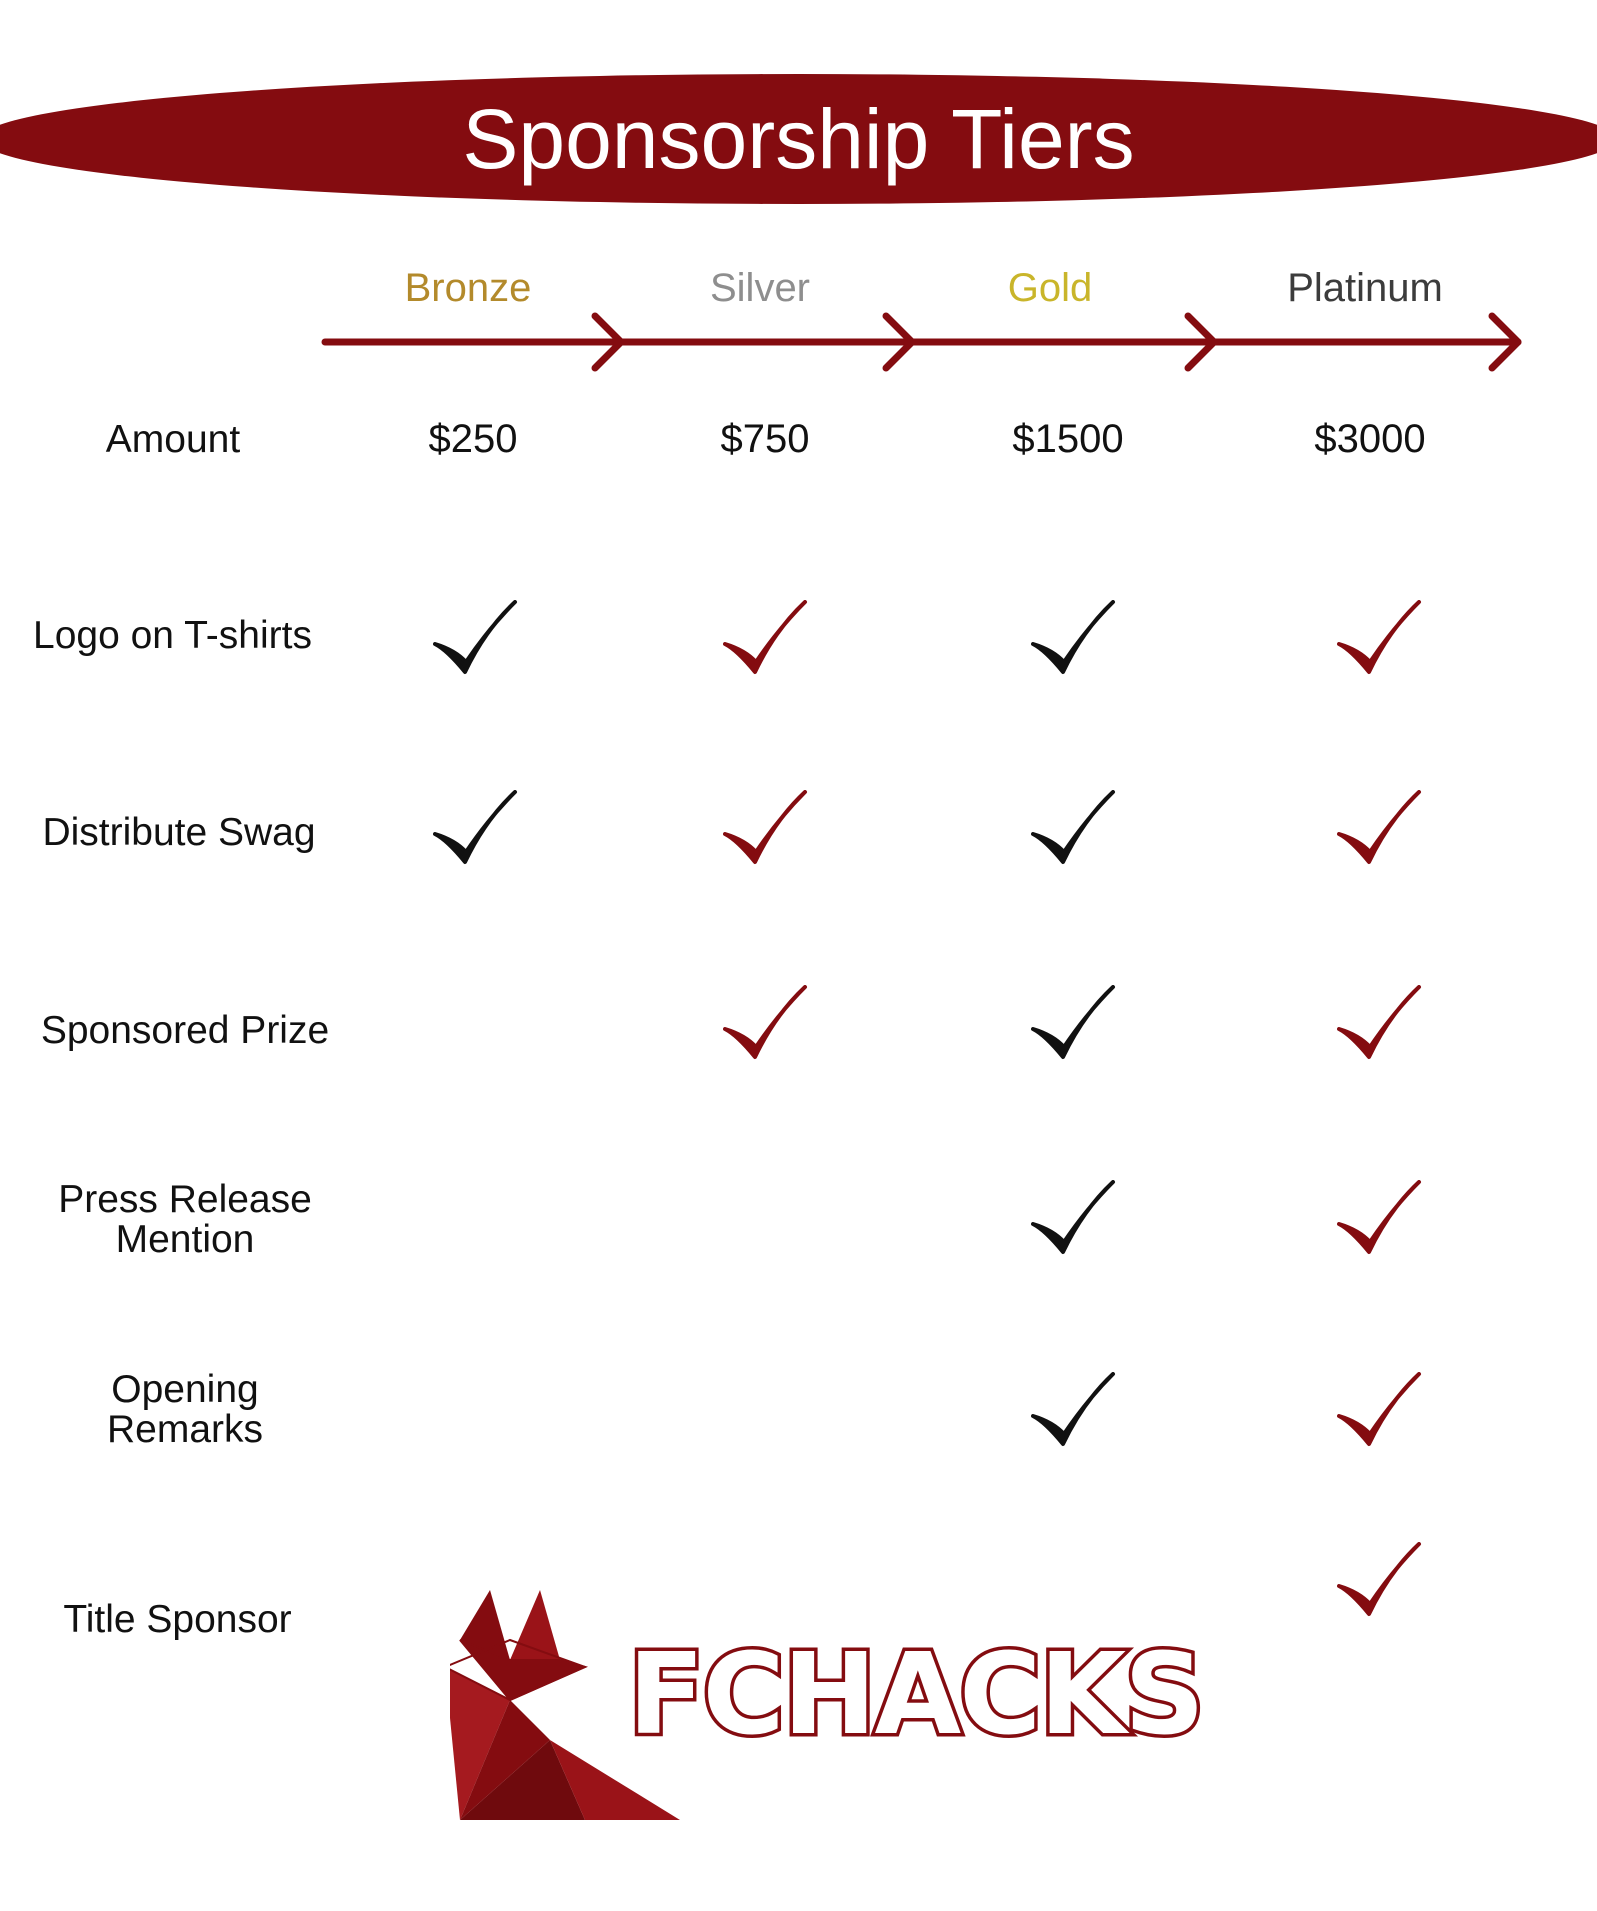 The image size is (1597, 1911). What do you see at coordinates (173, 439) in the screenshot?
I see `row-label-amount: Amount` at bounding box center [173, 439].